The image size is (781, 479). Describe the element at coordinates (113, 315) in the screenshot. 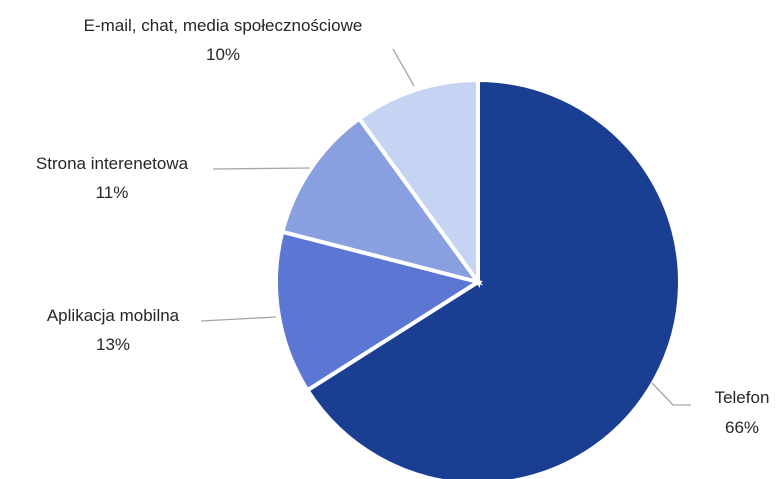

I see `slice-label-aplikacja-mobilna: Aplikacja mobilna` at that location.